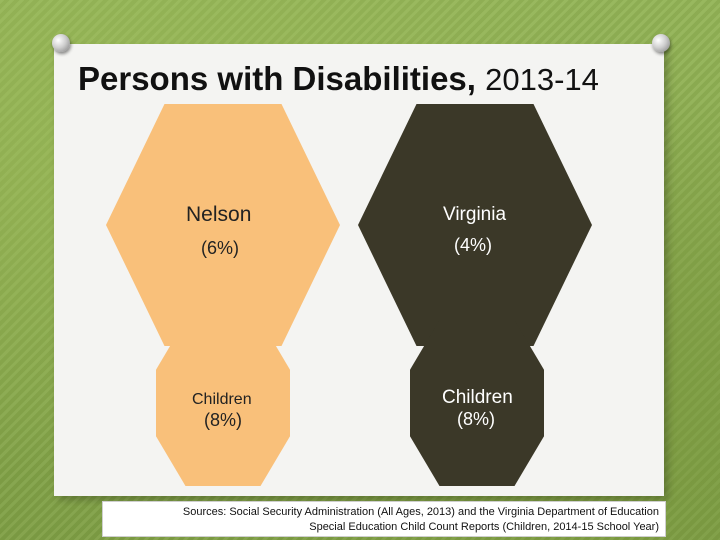 The width and height of the screenshot is (720, 540). Describe the element at coordinates (477, 397) in the screenshot. I see `virginia-children-label: Children` at that location.